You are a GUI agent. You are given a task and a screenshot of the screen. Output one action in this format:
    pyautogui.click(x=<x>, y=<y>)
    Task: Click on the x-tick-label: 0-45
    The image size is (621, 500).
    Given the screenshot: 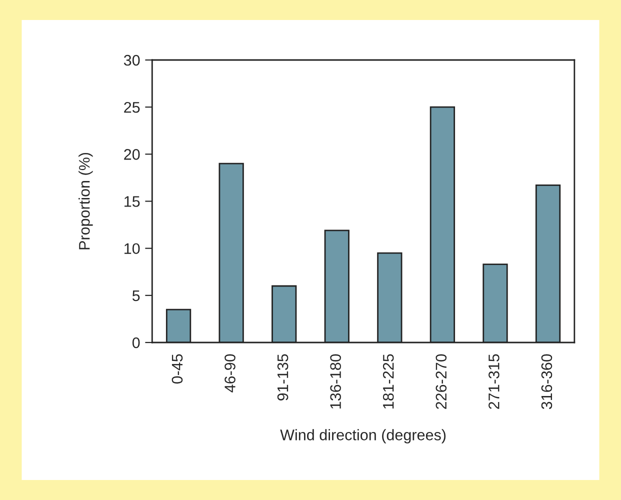 What is the action you would take?
    pyautogui.click(x=177, y=369)
    